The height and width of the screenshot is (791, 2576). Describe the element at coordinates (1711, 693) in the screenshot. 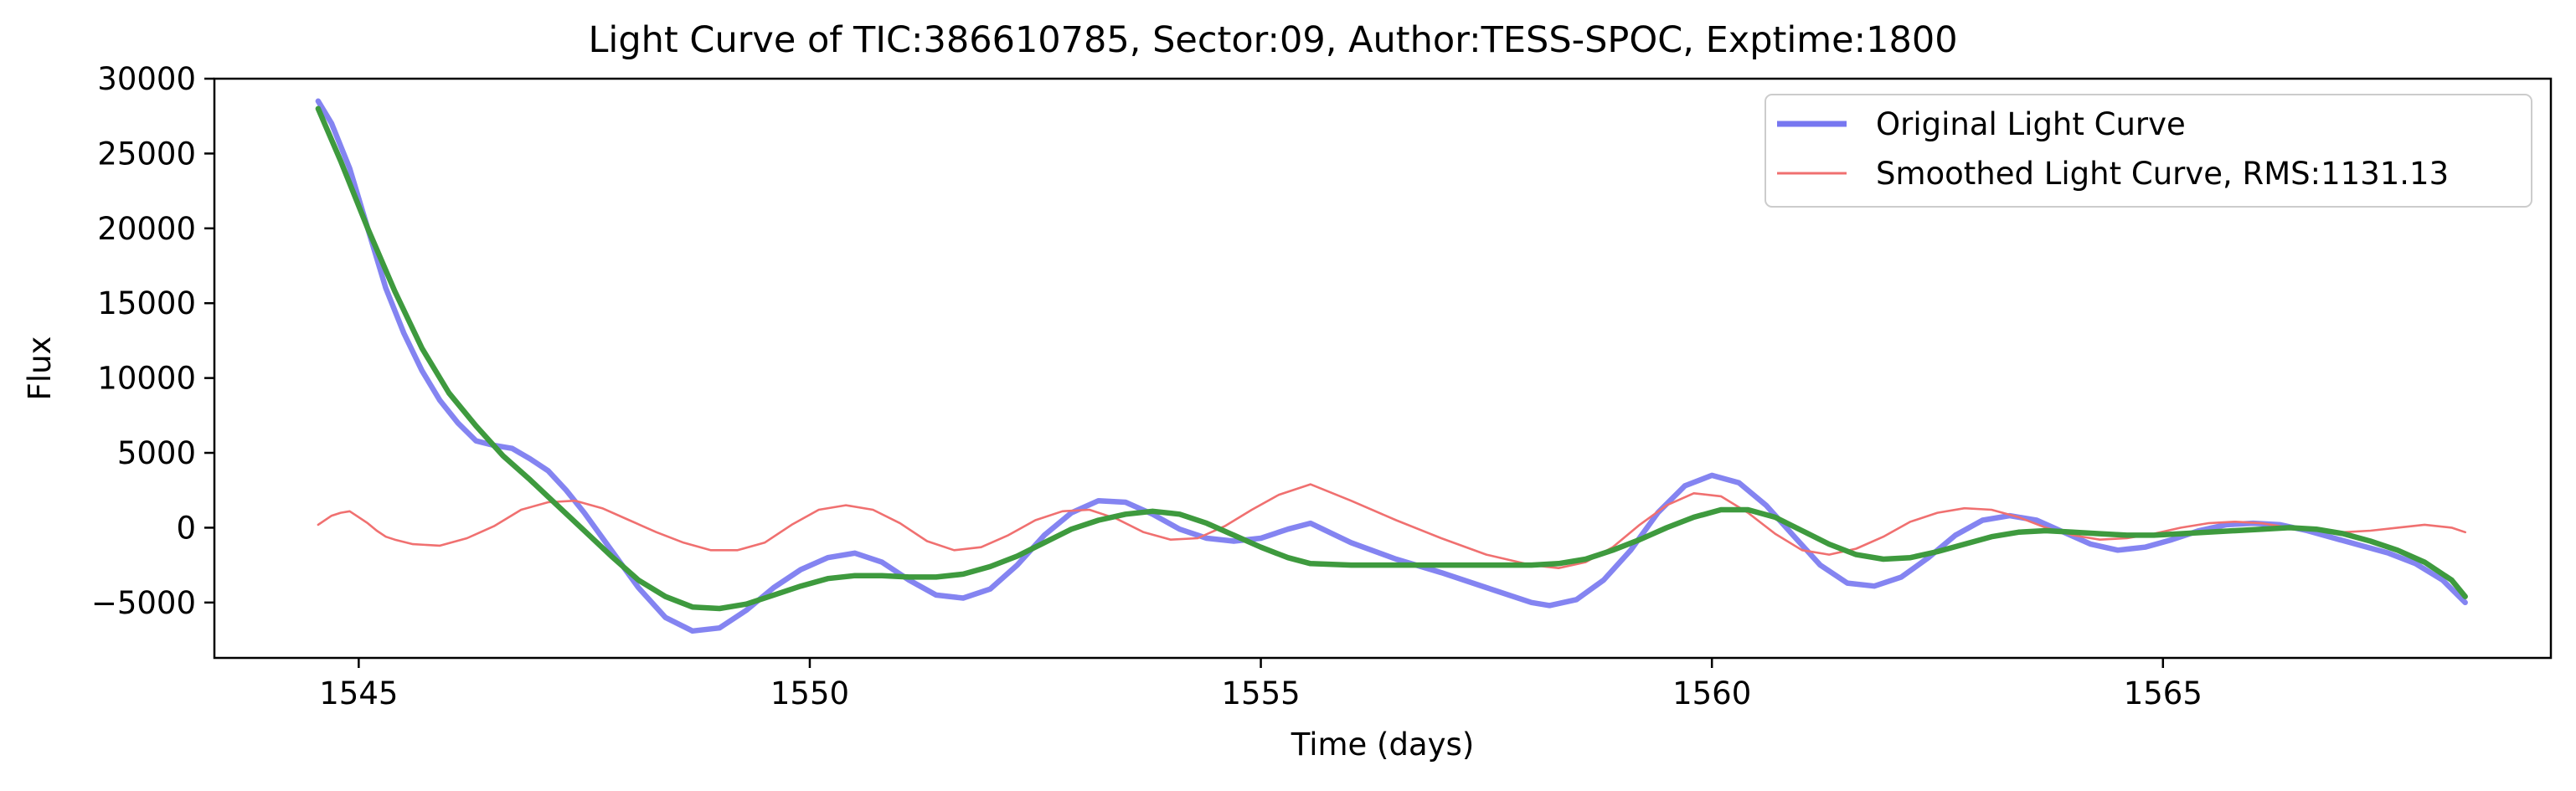

I see `x-tick-label: 1560` at that location.